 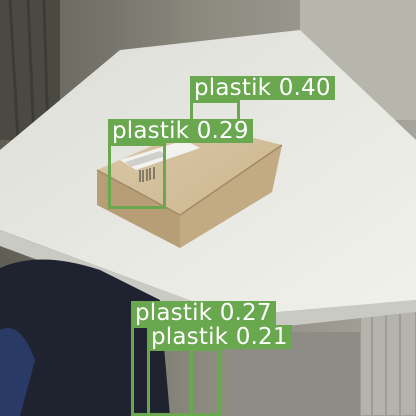 What do you see at coordinates (388, 358) in the screenshot?
I see `radiator` at bounding box center [388, 358].